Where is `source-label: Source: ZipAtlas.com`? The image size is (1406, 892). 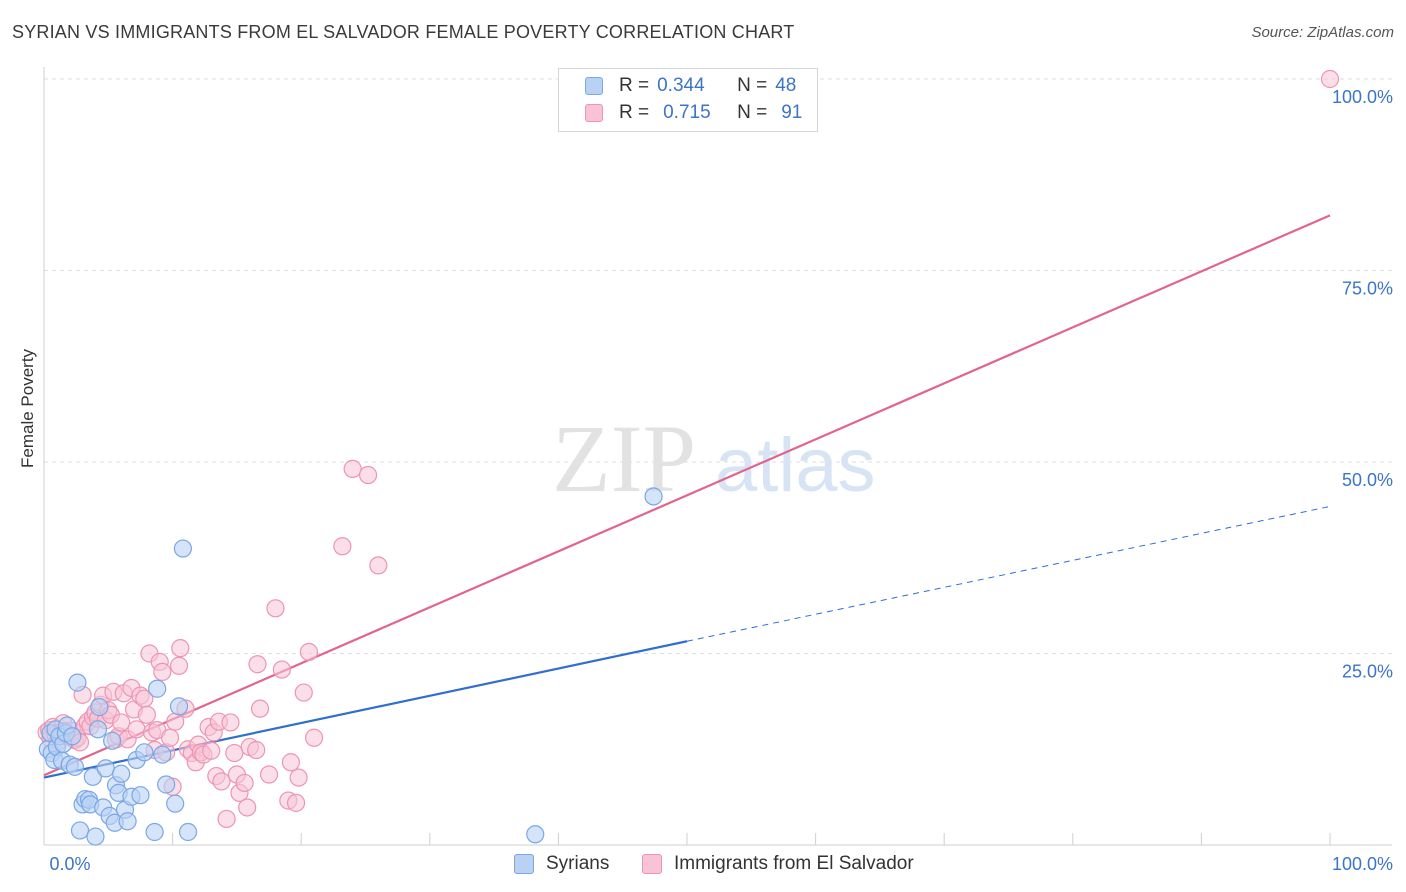 source-label: Source: ZipAtlas.com is located at coordinates (1322, 32).